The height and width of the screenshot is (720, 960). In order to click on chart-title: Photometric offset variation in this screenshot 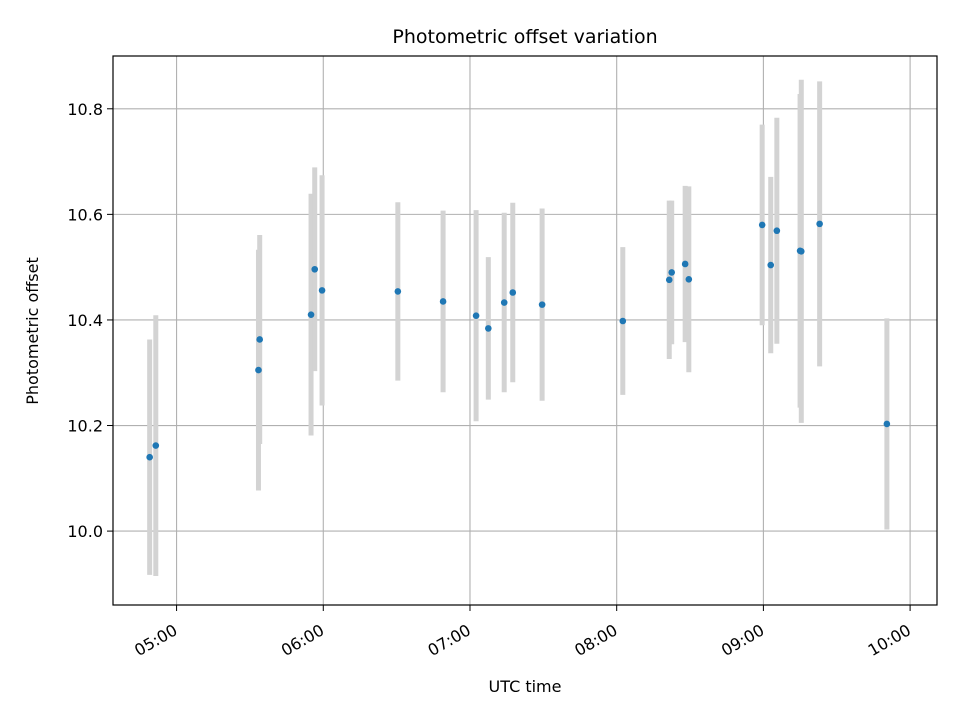, I will do `click(524, 37)`.